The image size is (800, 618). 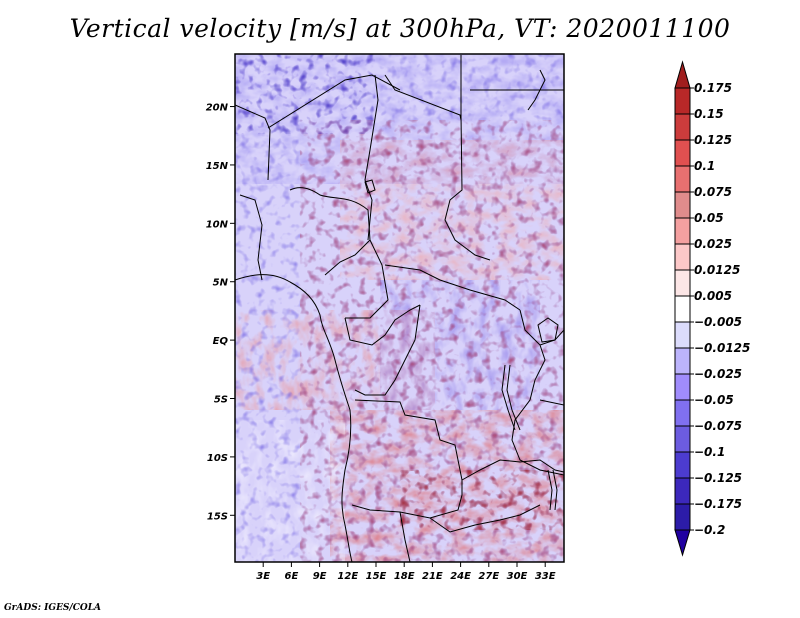 What do you see at coordinates (704, 166) in the screenshot?
I see `colorbar-label: 0.1` at bounding box center [704, 166].